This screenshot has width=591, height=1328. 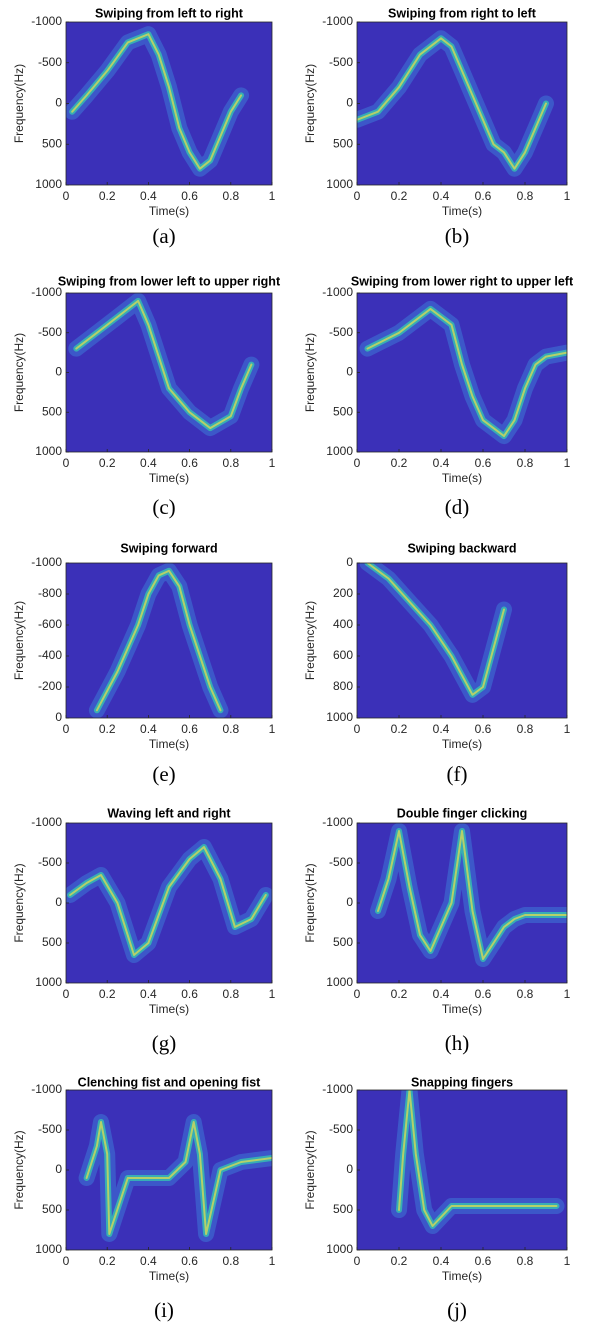 What do you see at coordinates (343, 593) in the screenshot?
I see `y-tick-label: 200` at bounding box center [343, 593].